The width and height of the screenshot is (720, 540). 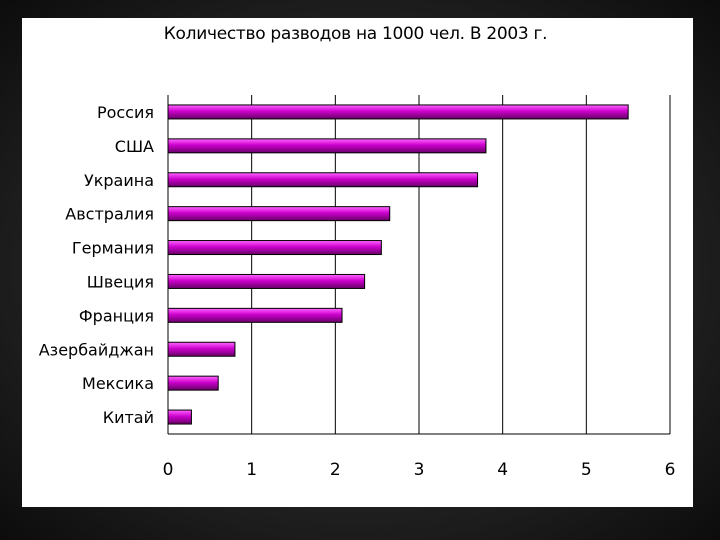 I want to click on x-tick-label: 5, so click(x=586, y=470).